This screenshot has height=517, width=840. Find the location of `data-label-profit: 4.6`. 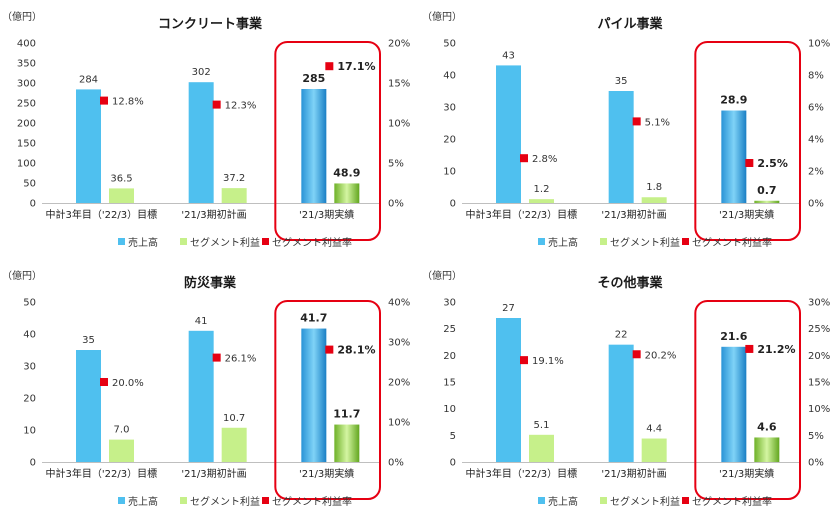

data-label-profit: 4.6 is located at coordinates (767, 426).